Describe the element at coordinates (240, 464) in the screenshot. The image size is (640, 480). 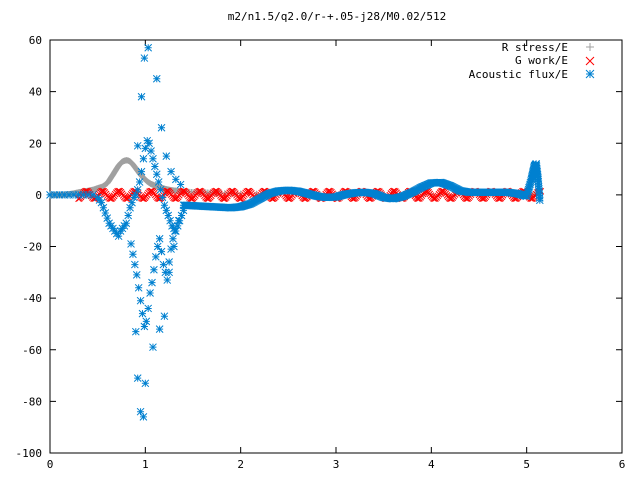
I see `x-tick-label: 2` at that location.